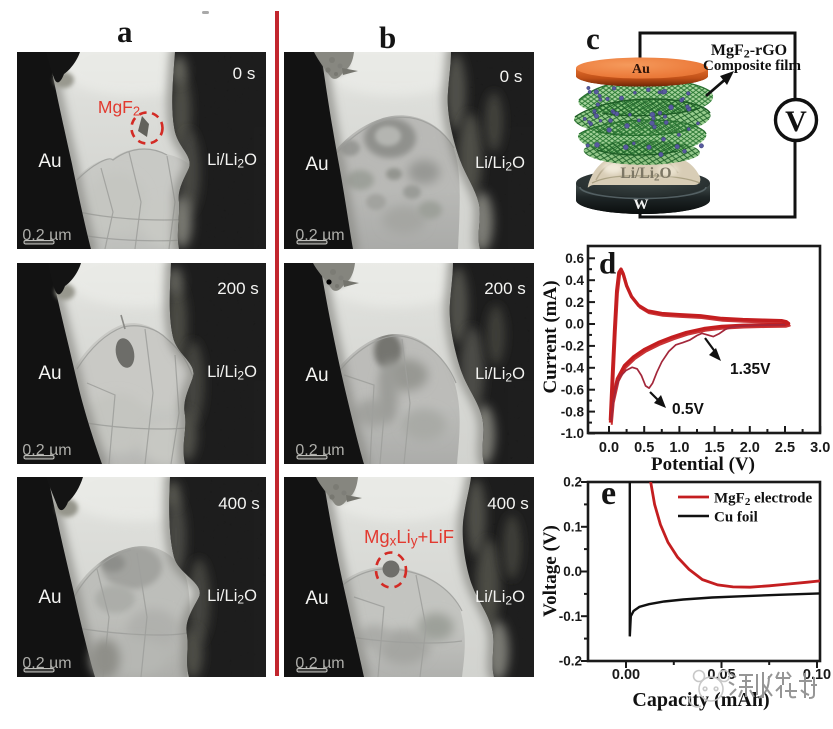 This screenshot has height=729, width=833. What do you see at coordinates (763, 500) in the screenshot?
I see `svg-text: MgF2 electrode` at bounding box center [763, 500].